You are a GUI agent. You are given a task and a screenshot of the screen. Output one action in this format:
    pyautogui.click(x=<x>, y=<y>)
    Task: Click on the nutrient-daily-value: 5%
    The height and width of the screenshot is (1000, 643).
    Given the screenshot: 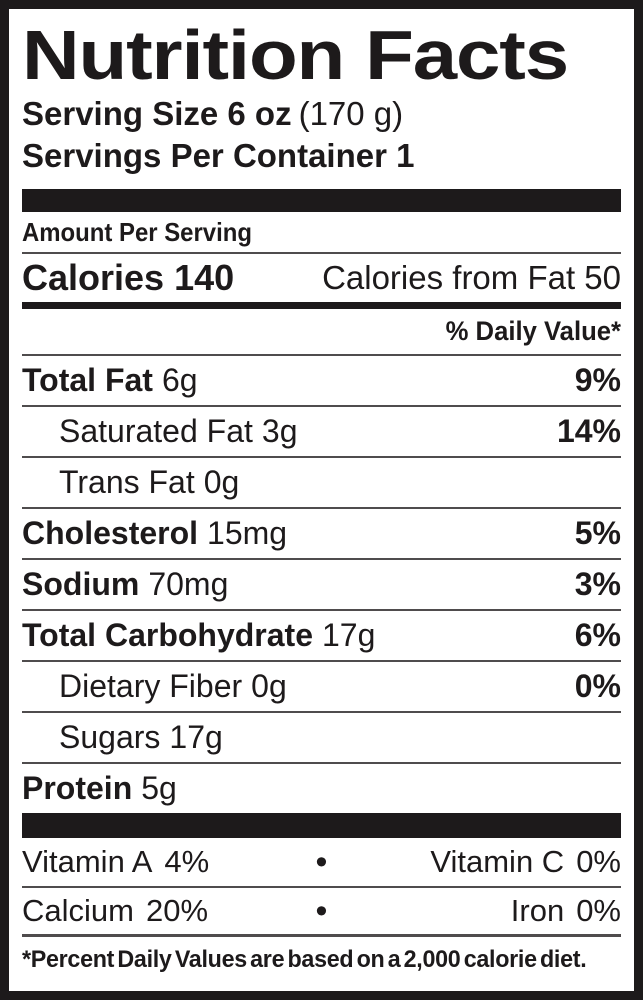 What is the action you would take?
    pyautogui.click(x=597, y=533)
    